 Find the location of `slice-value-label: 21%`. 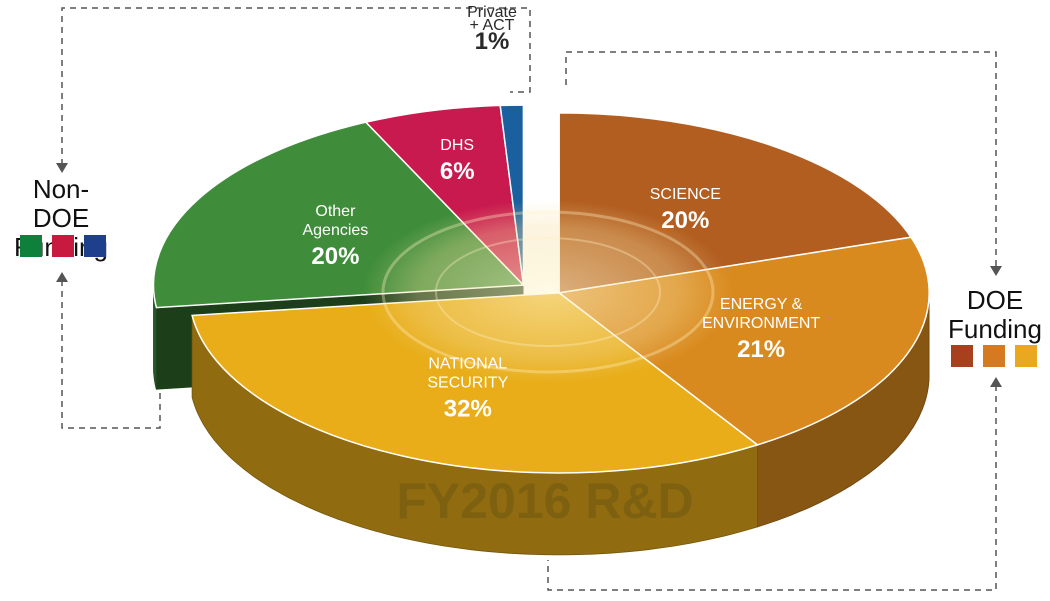

slice-value-label: 21% is located at coordinates (761, 349).